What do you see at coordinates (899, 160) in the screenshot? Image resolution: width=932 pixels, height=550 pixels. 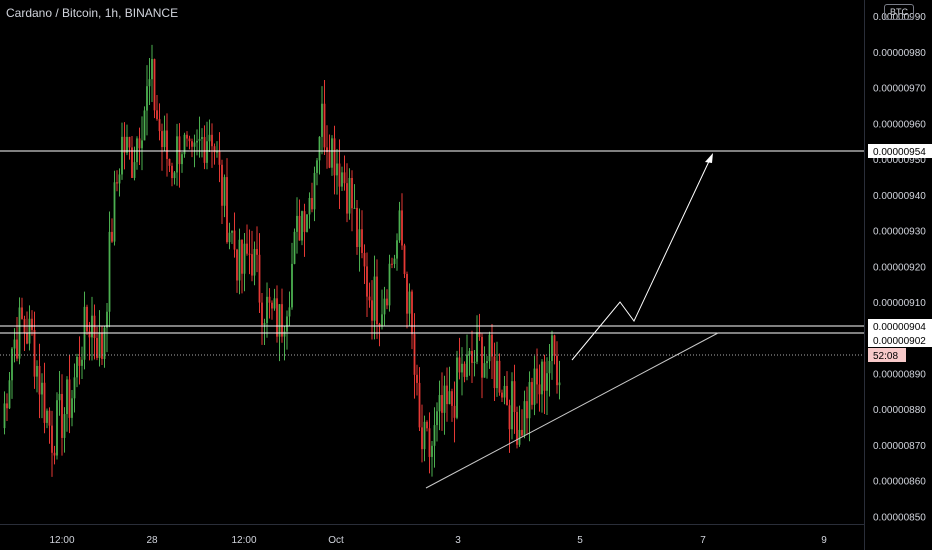 I see `price-axis-tick: 0.00000950` at bounding box center [899, 160].